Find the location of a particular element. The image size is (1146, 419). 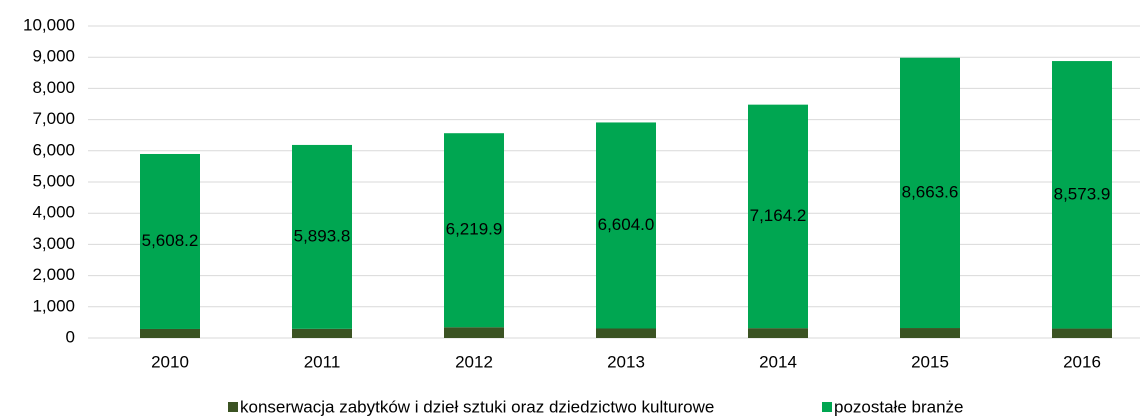

x-tick-label: 2015 is located at coordinates (930, 361).